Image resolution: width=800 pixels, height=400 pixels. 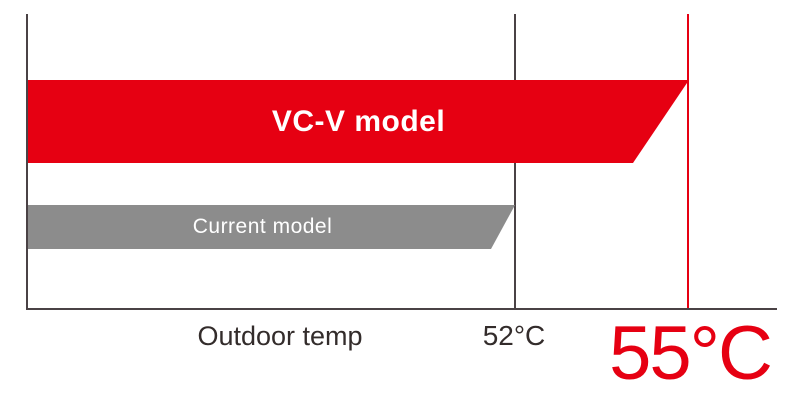 I want to click on bar-current-model: Current model, so click(x=271, y=227).